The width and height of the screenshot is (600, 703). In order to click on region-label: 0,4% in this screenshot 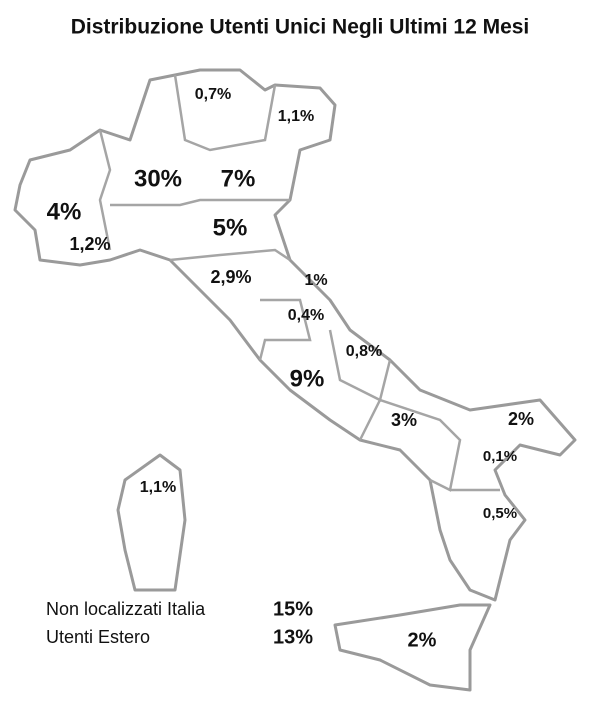, I will do `click(306, 315)`.